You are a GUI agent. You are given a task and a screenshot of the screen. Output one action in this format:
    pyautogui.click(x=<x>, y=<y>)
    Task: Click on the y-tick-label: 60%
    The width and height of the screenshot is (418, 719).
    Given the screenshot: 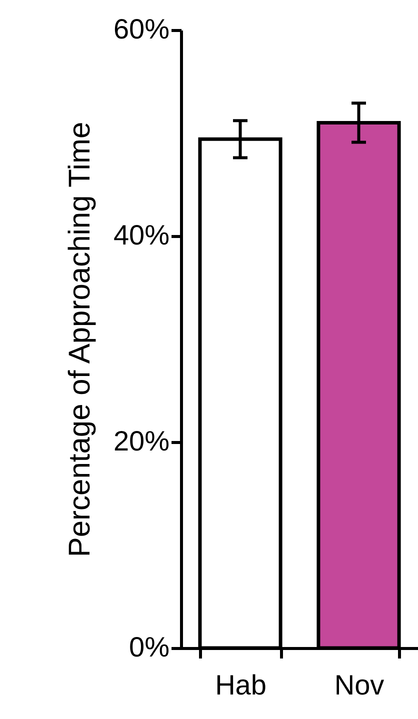 What is the action you would take?
    pyautogui.click(x=141, y=29)
    